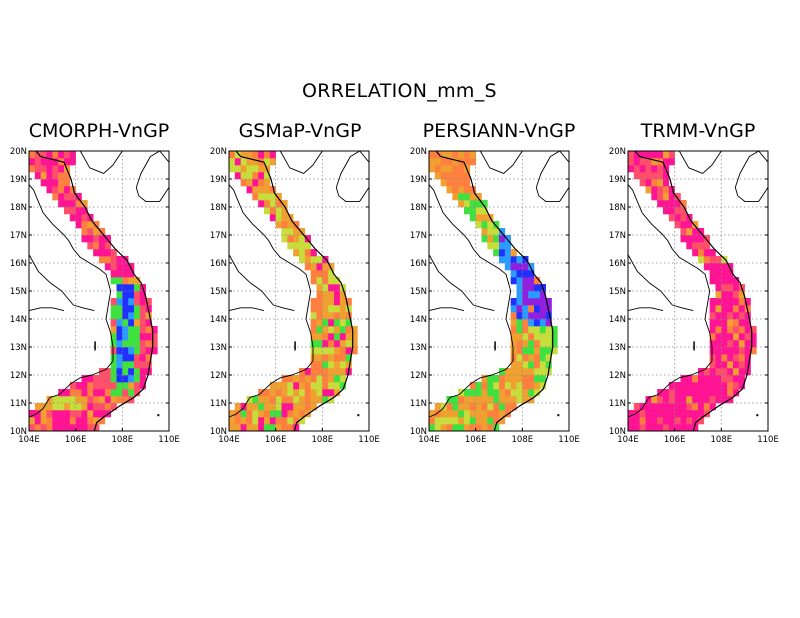 This screenshot has width=800, height=618. Describe the element at coordinates (617, 404) in the screenshot. I see `lat-tick-label: 11N` at that location.